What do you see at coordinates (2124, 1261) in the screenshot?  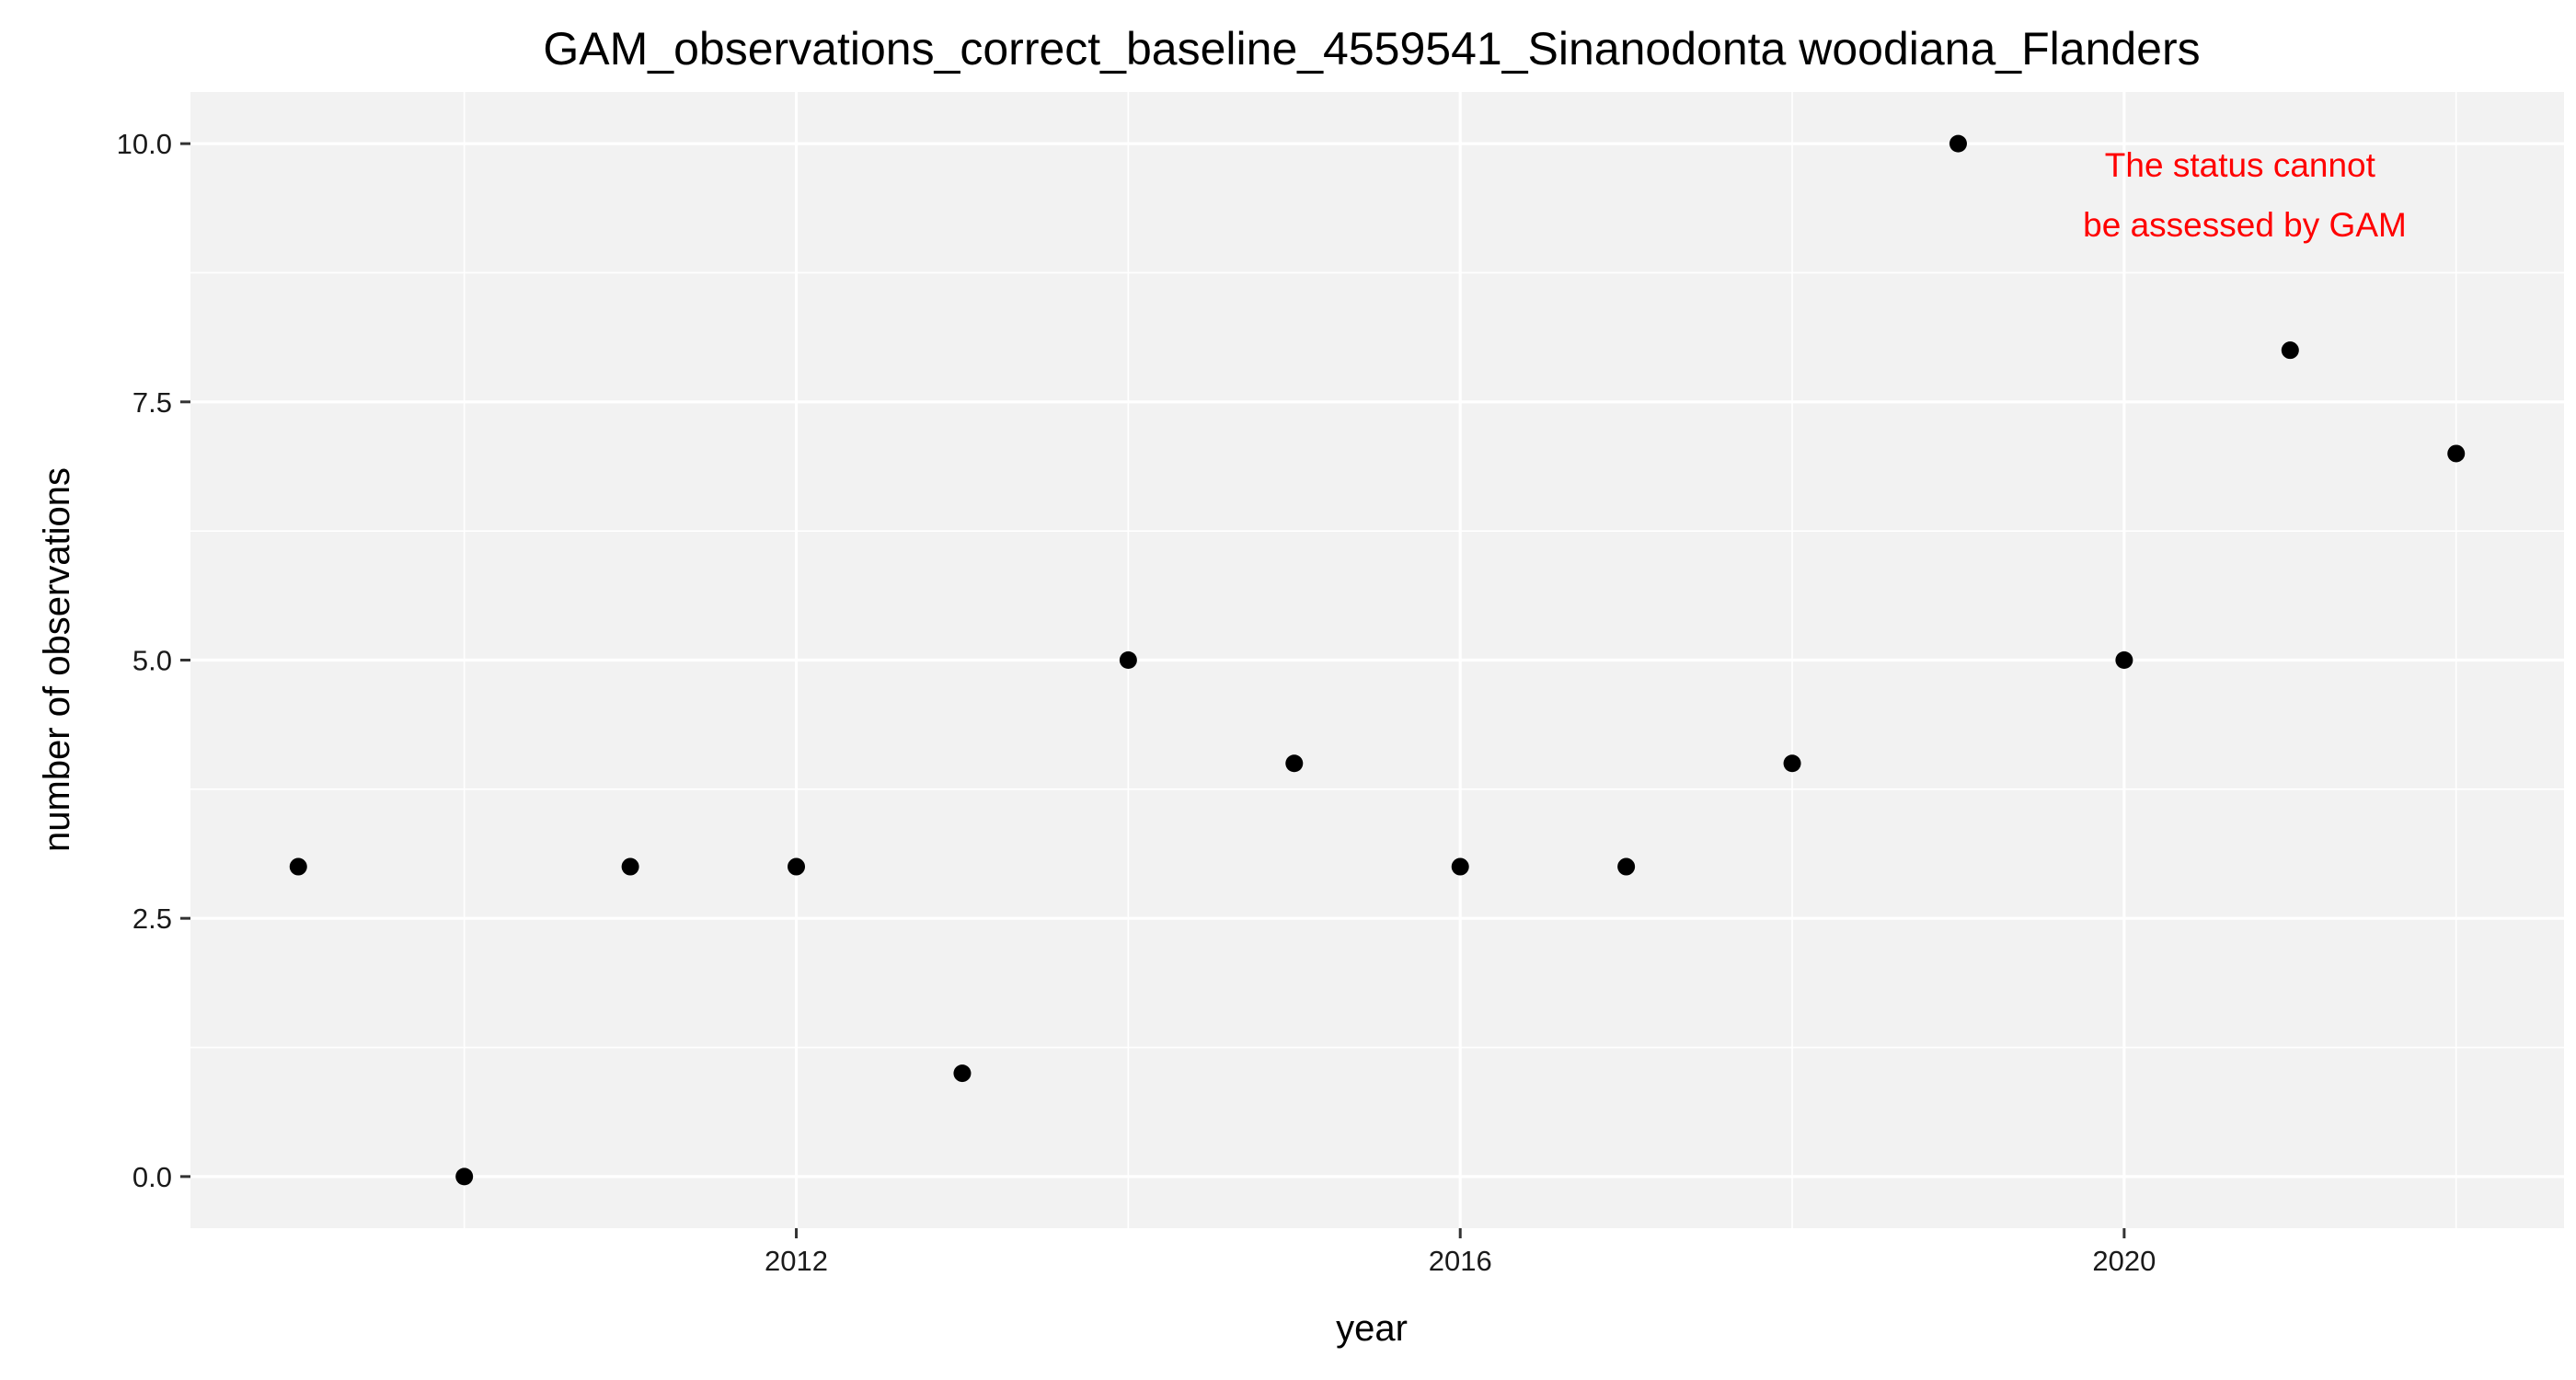 I see `x-tick-label: 2020` at bounding box center [2124, 1261].